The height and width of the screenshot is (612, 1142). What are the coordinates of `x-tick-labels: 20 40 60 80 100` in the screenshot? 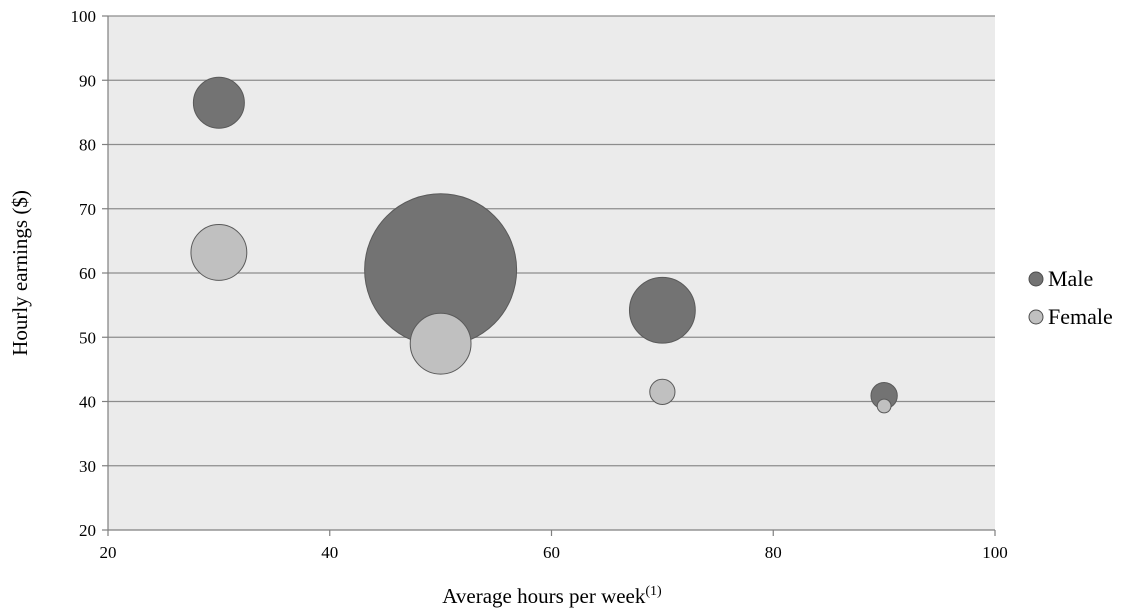 It's located at (554, 552).